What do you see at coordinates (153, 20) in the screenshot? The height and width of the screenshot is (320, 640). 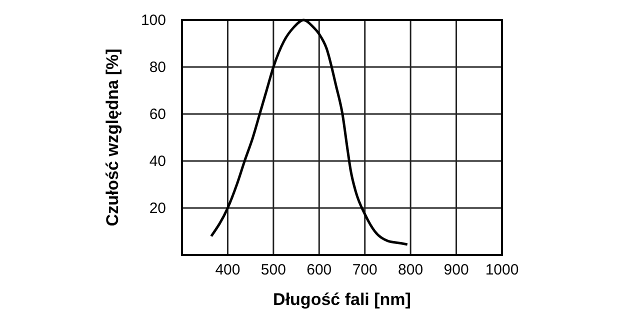 I see `y-tick-label: 100` at bounding box center [153, 20].